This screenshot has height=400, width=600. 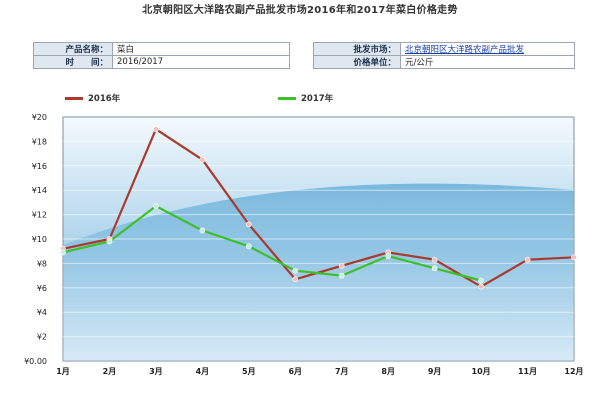 I want to click on x-tick-label: 12月, so click(x=573, y=371).